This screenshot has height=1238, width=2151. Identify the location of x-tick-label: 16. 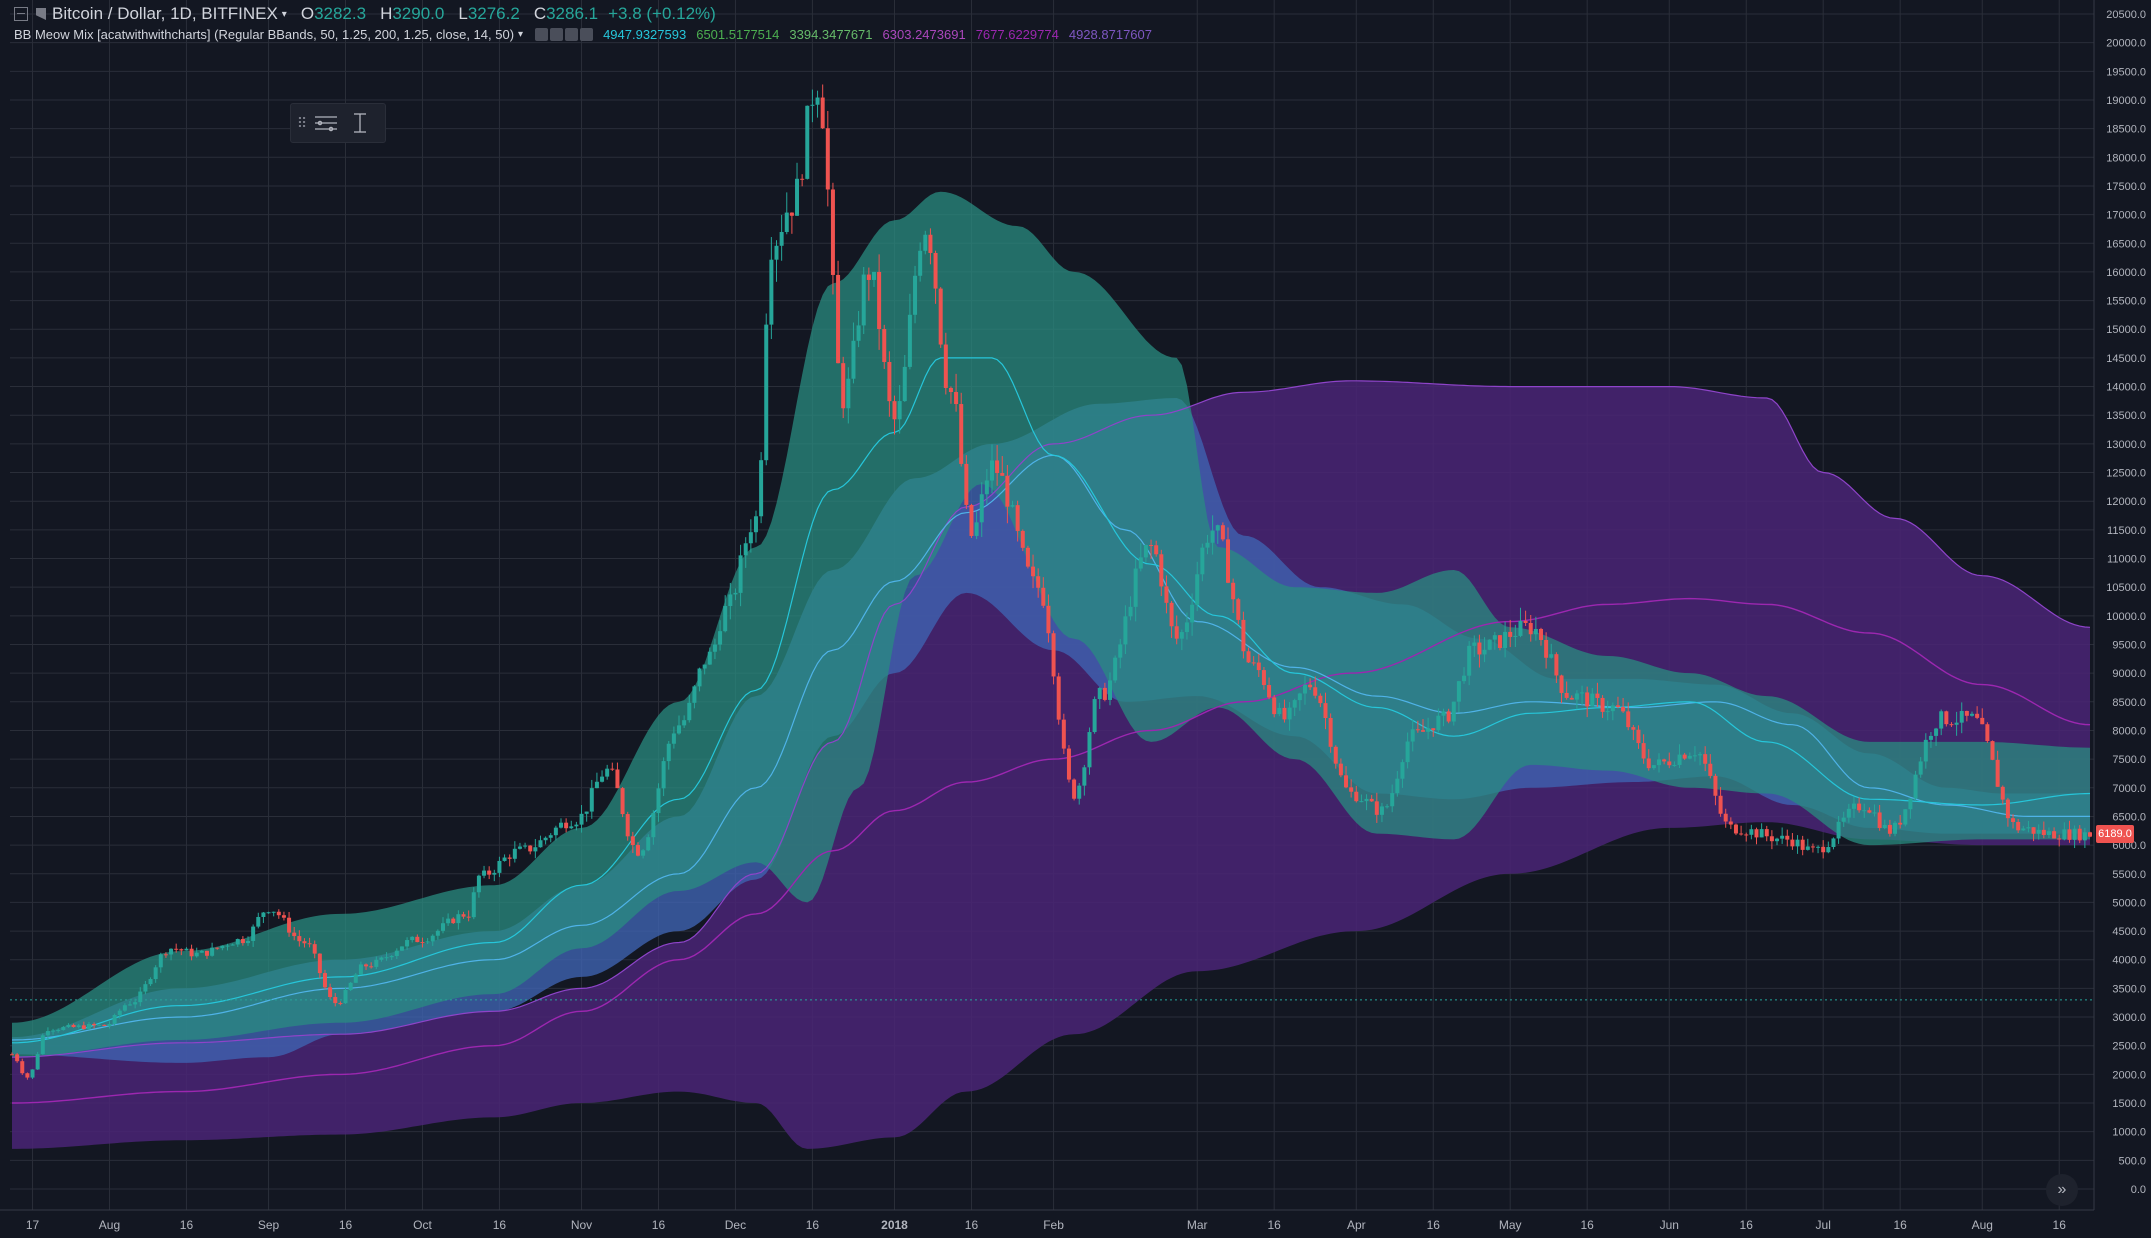
(187, 1225).